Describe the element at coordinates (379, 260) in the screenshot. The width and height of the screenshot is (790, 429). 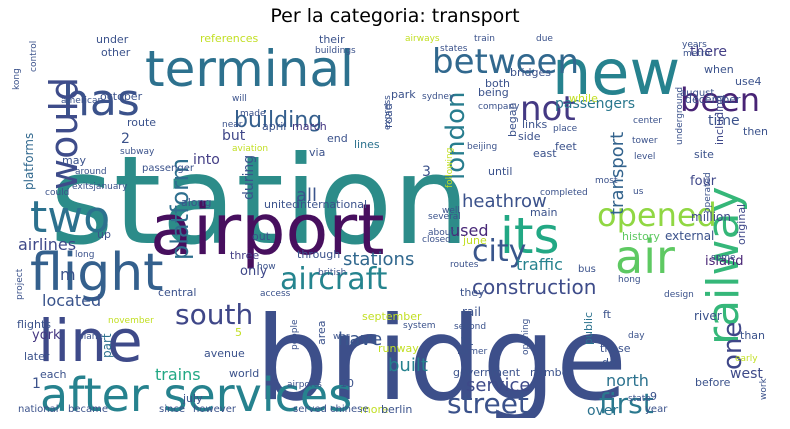
I see `word-stations: stations` at that location.